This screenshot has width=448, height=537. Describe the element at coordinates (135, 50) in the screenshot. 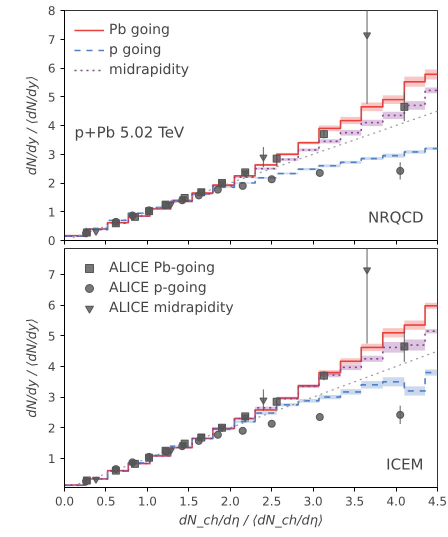

I see `legend-label: p going` at that location.